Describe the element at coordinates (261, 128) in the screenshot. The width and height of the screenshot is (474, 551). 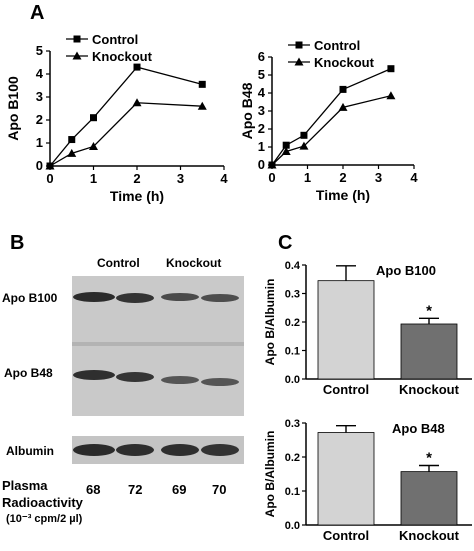
I see `chart2-y-tick-label-2: 2` at that location.